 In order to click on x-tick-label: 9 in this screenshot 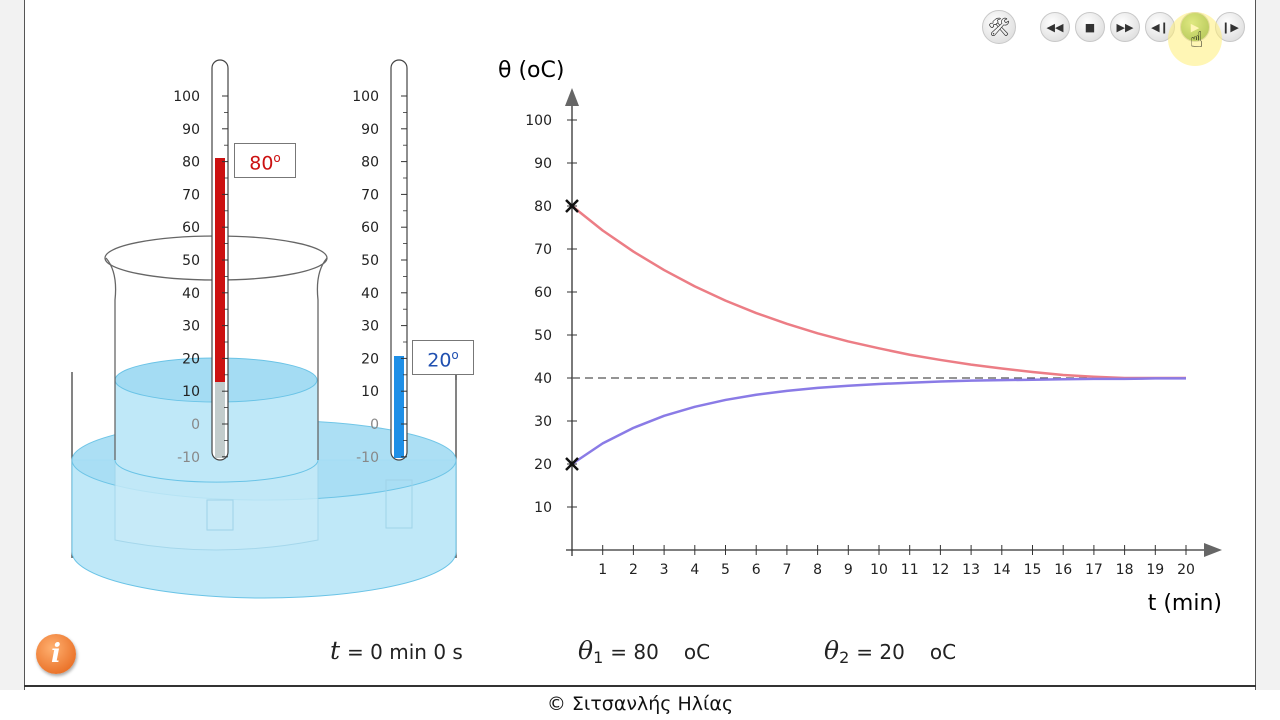, I will do `click(848, 570)`.